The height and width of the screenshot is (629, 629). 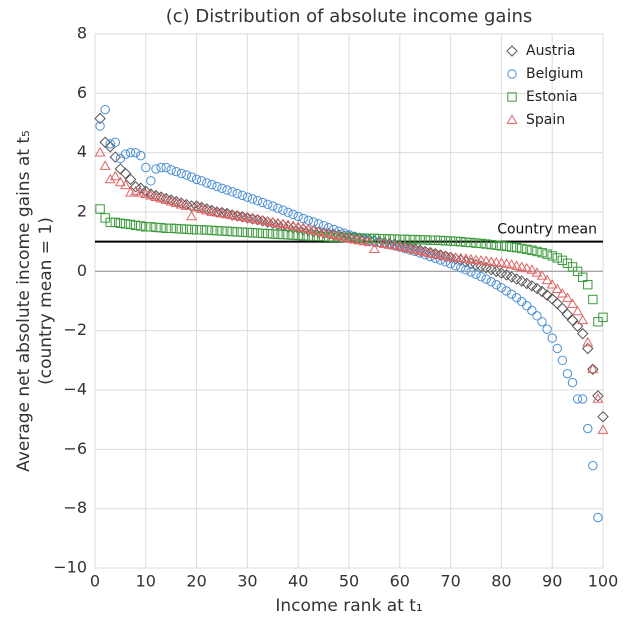 I want to click on x-tick-label: 100, so click(x=603, y=581).